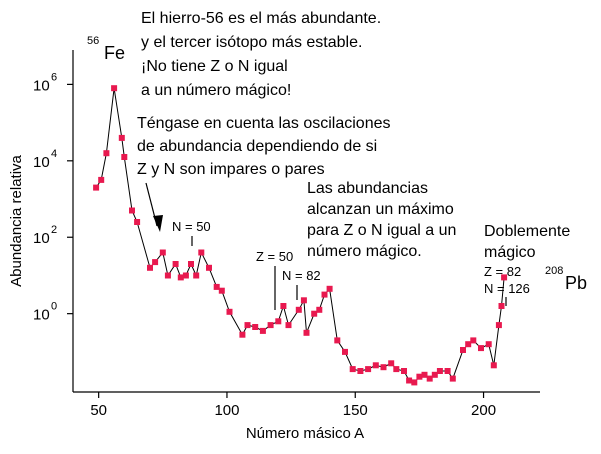  What do you see at coordinates (54, 307) in the screenshot?
I see `y-tick-exponent: 0` at bounding box center [54, 307].